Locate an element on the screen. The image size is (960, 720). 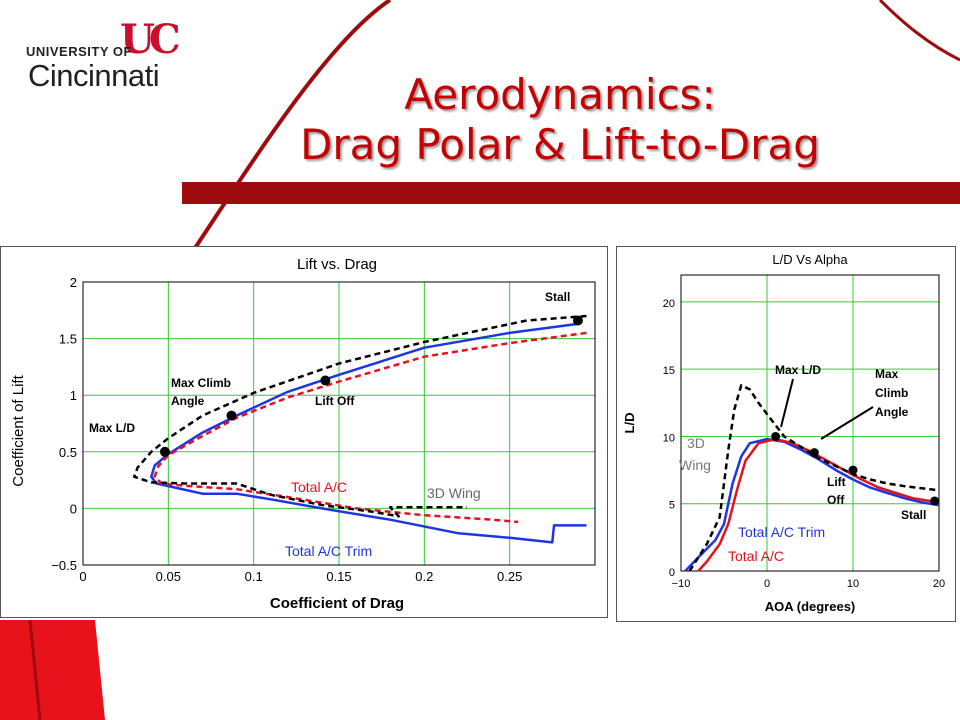
x-axis-label: AOA (degrees) is located at coordinates (810, 606).